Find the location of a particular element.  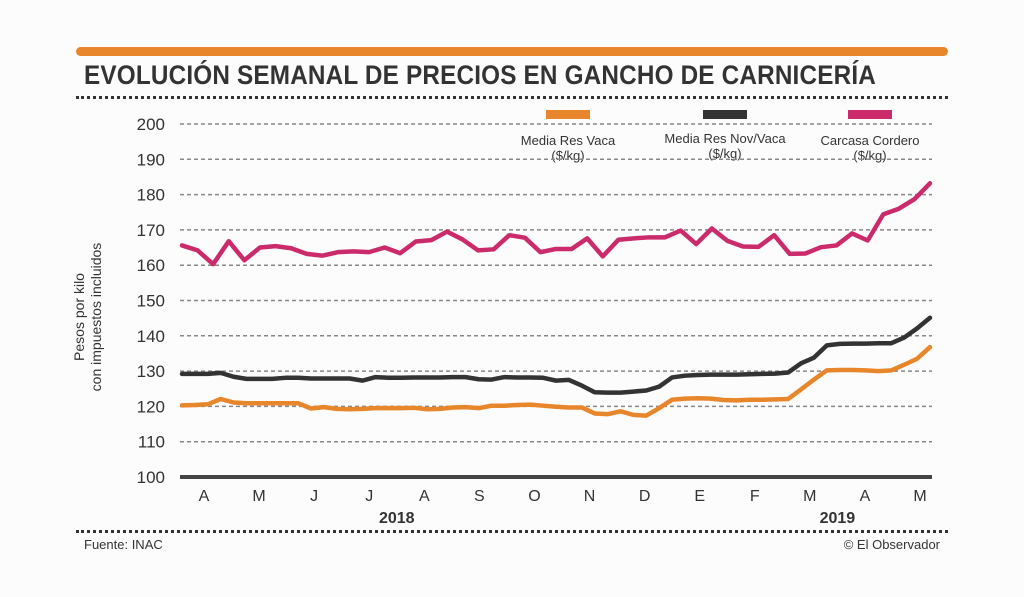

x-tick-label: D is located at coordinates (645, 496).